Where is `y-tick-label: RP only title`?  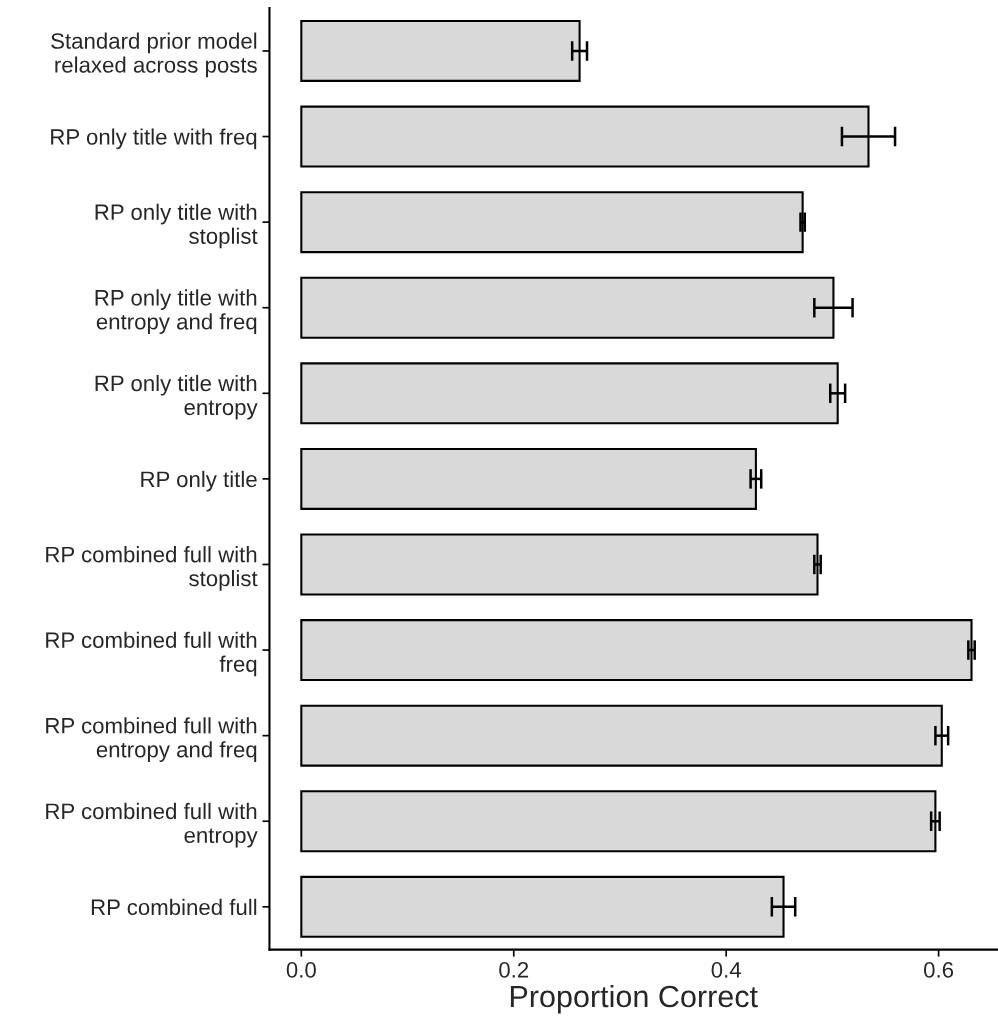 y-tick-label: RP only title is located at coordinates (199, 481).